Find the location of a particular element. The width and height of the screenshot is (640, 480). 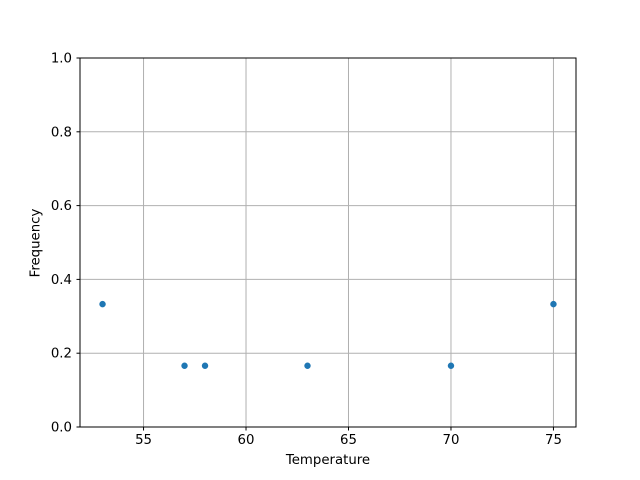

y-tick-label: 0.8 is located at coordinates (61, 132).